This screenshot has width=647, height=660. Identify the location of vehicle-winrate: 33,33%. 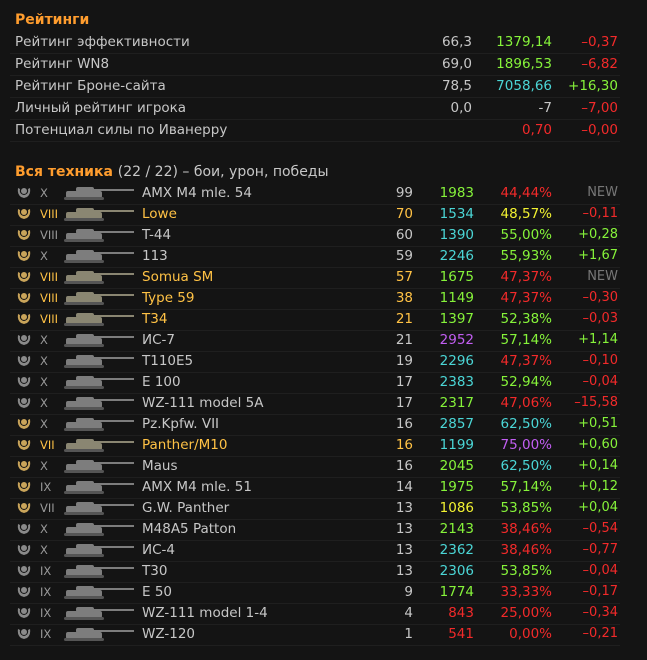
(526, 592).